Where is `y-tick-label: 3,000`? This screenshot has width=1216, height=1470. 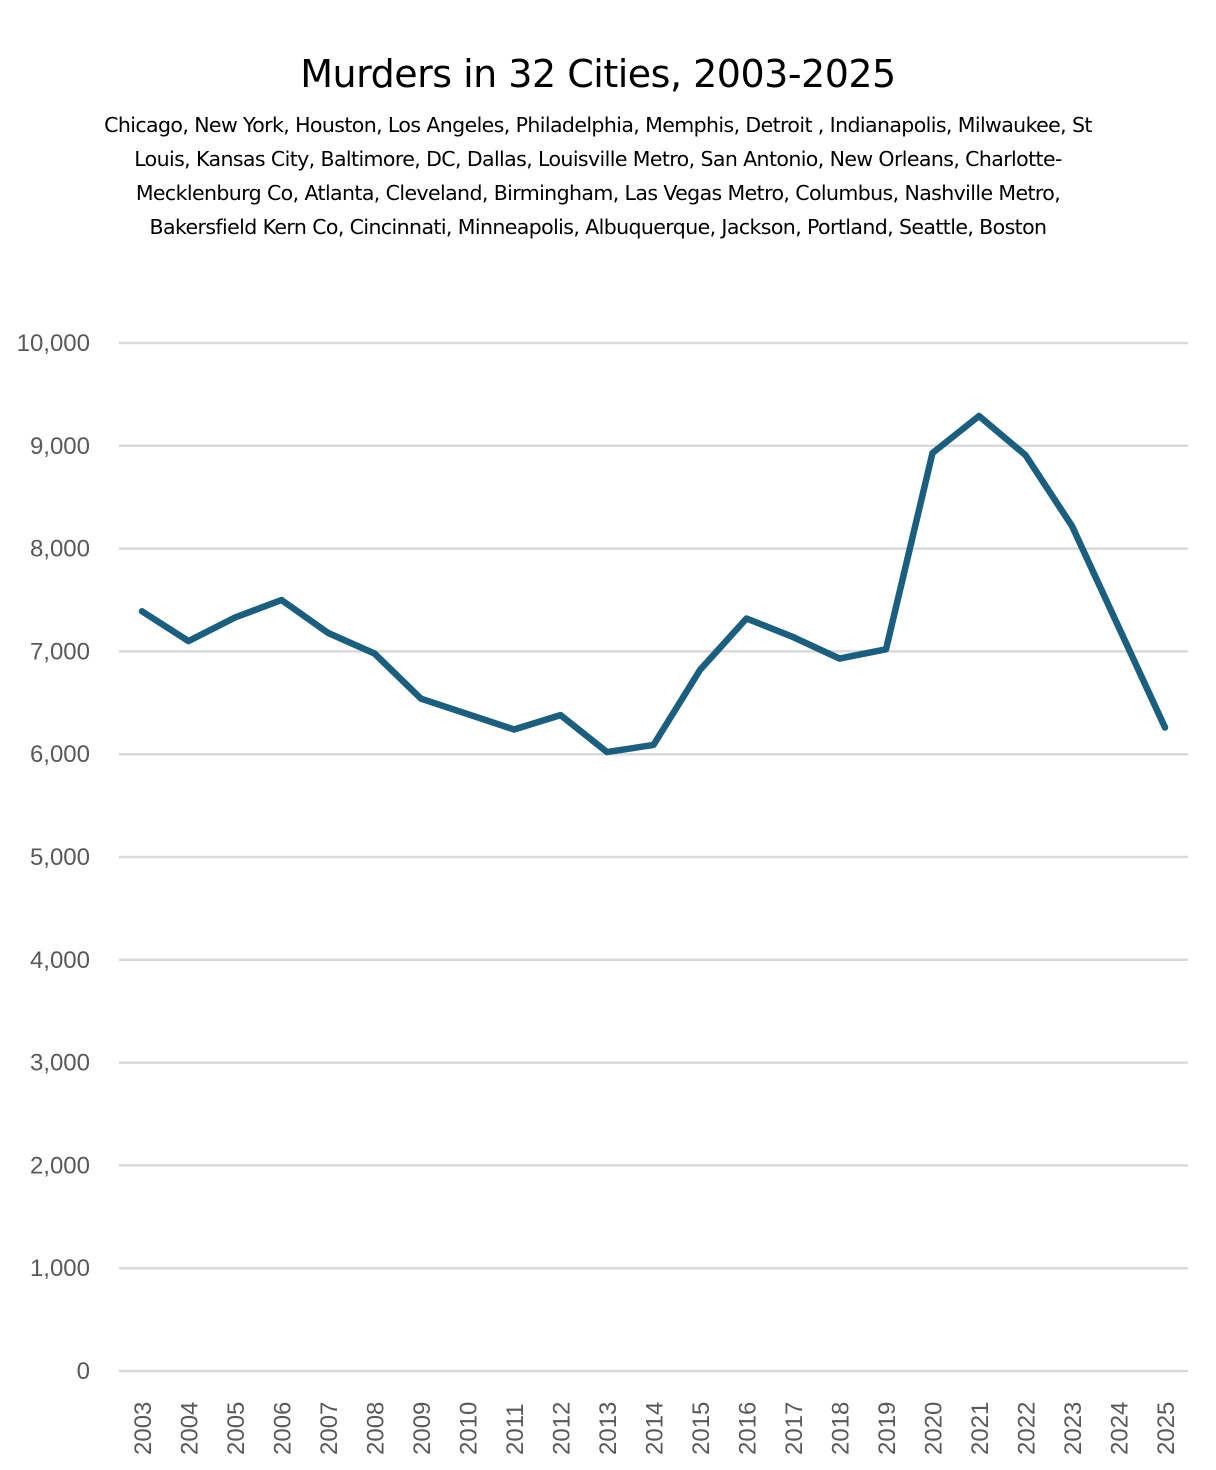
y-tick-label: 3,000 is located at coordinates (60, 1063).